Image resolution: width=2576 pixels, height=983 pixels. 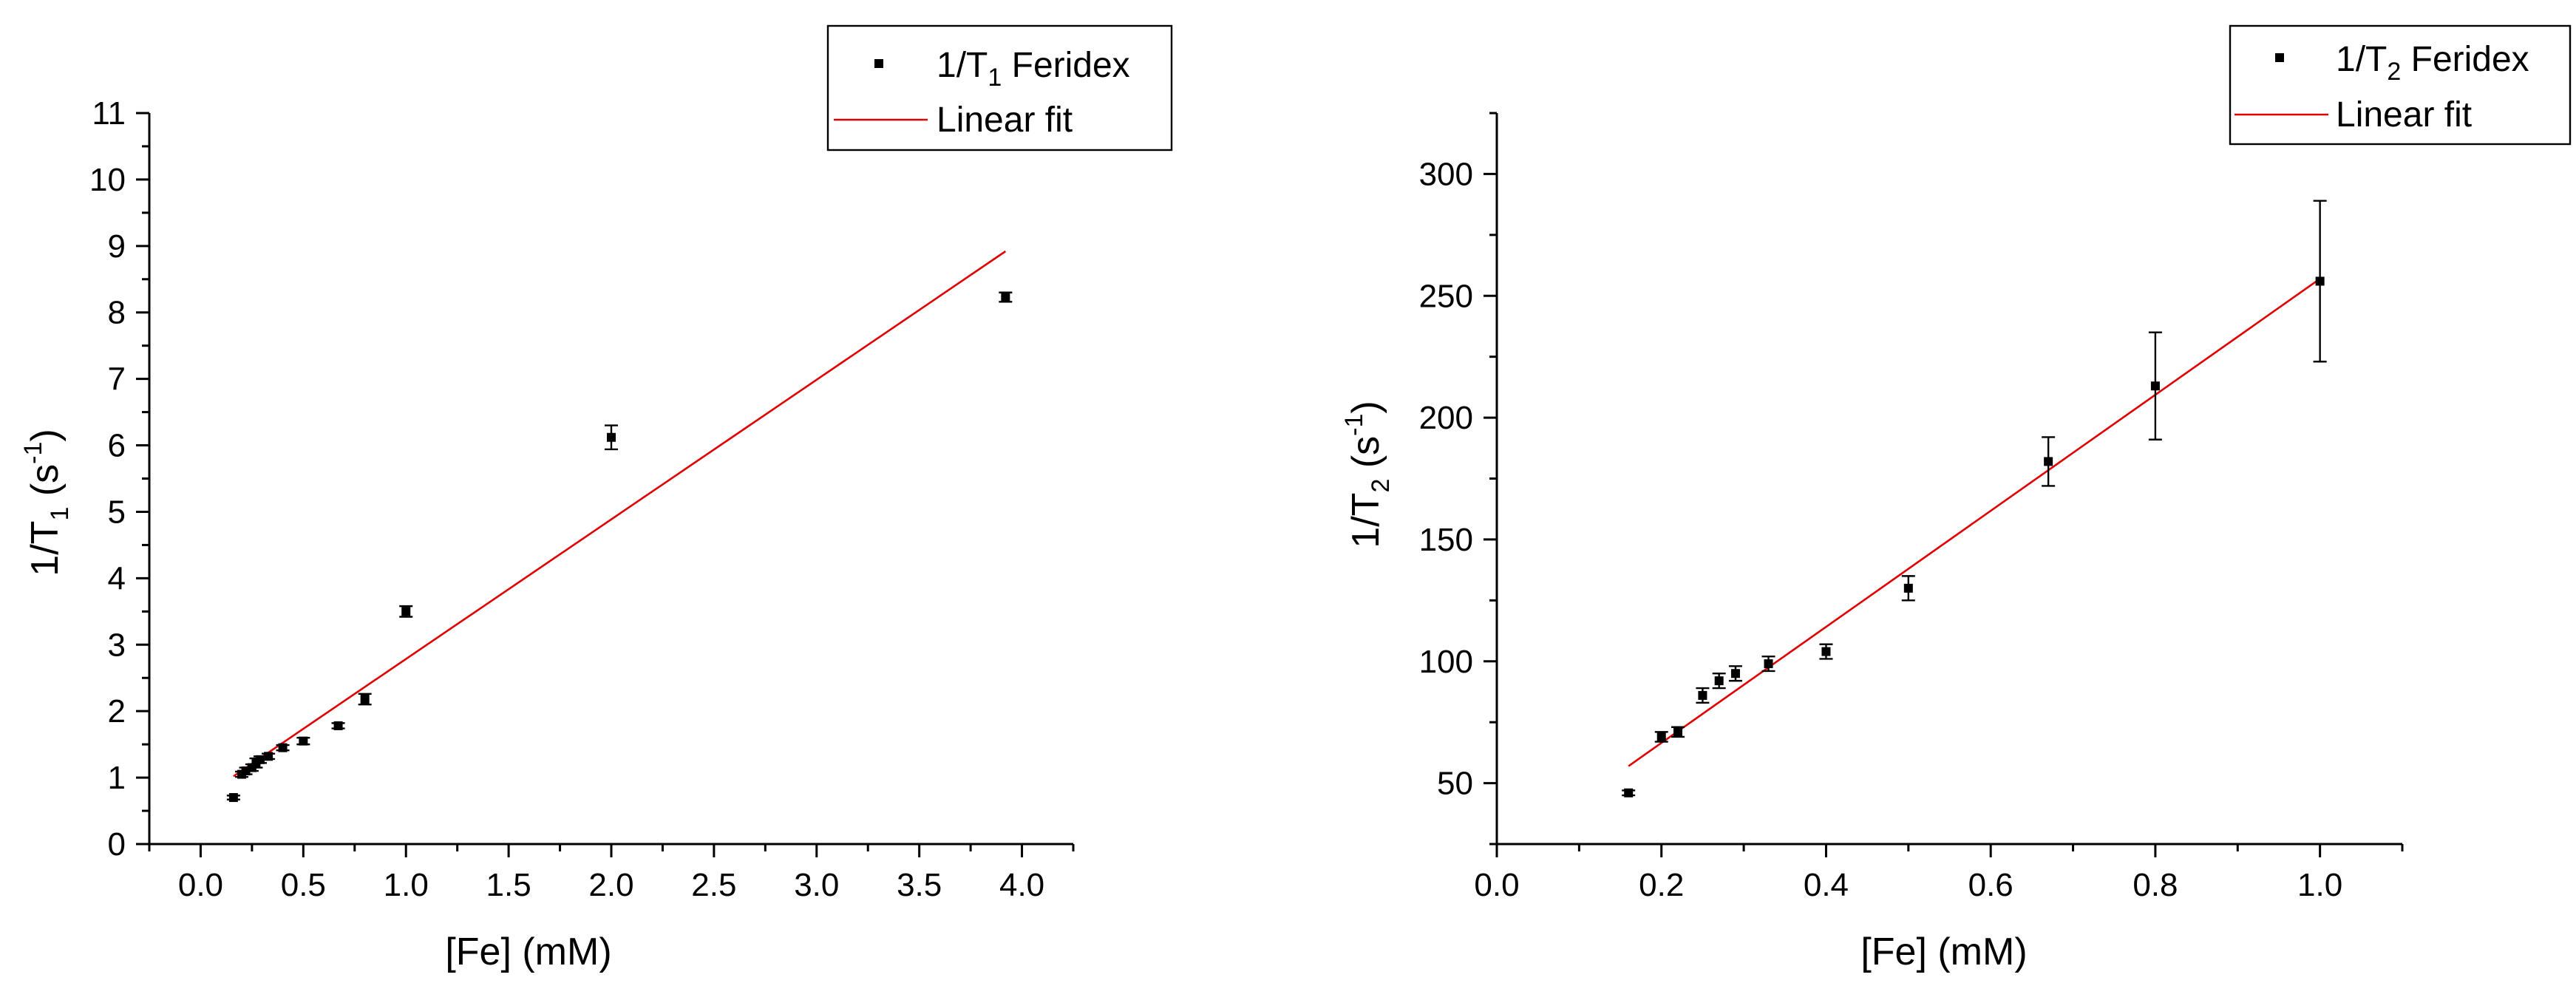 What do you see at coordinates (1446, 418) in the screenshot?
I see `right-y-tick-label: 200` at bounding box center [1446, 418].